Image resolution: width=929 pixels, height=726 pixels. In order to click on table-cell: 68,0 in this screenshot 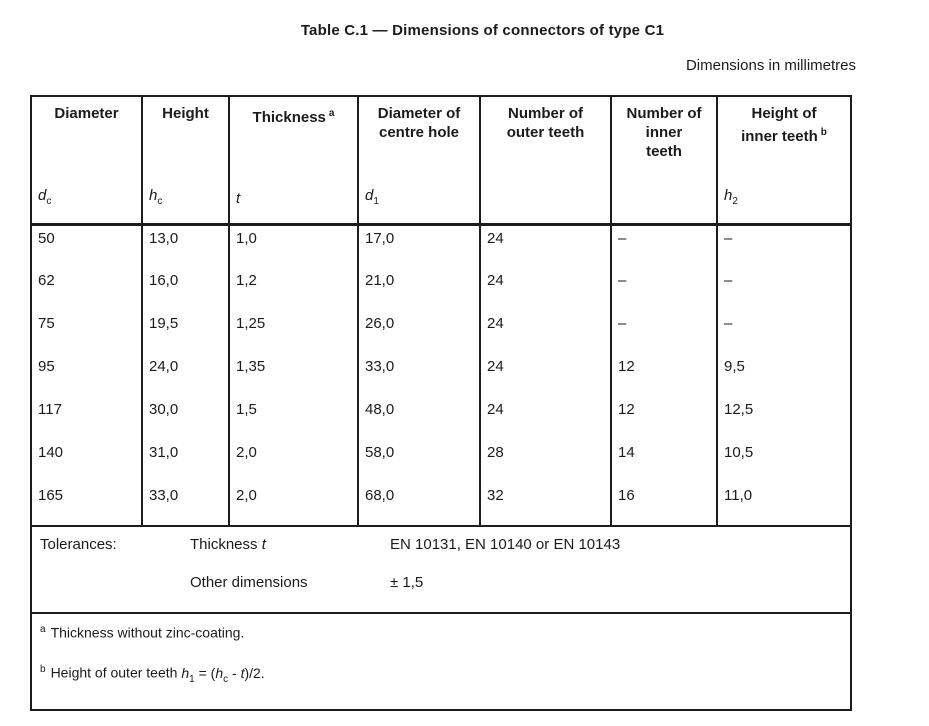, I will do `click(419, 504)`.